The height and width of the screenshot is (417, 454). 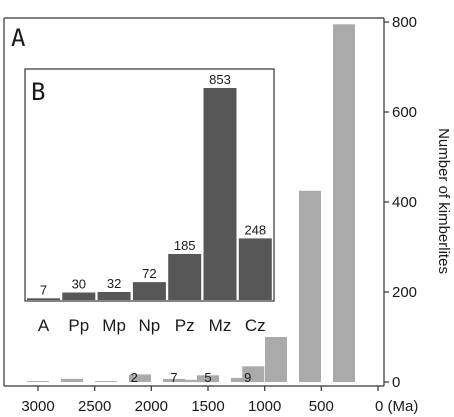 What do you see at coordinates (134, 377) in the screenshot?
I see `main-data-label: 2` at bounding box center [134, 377].